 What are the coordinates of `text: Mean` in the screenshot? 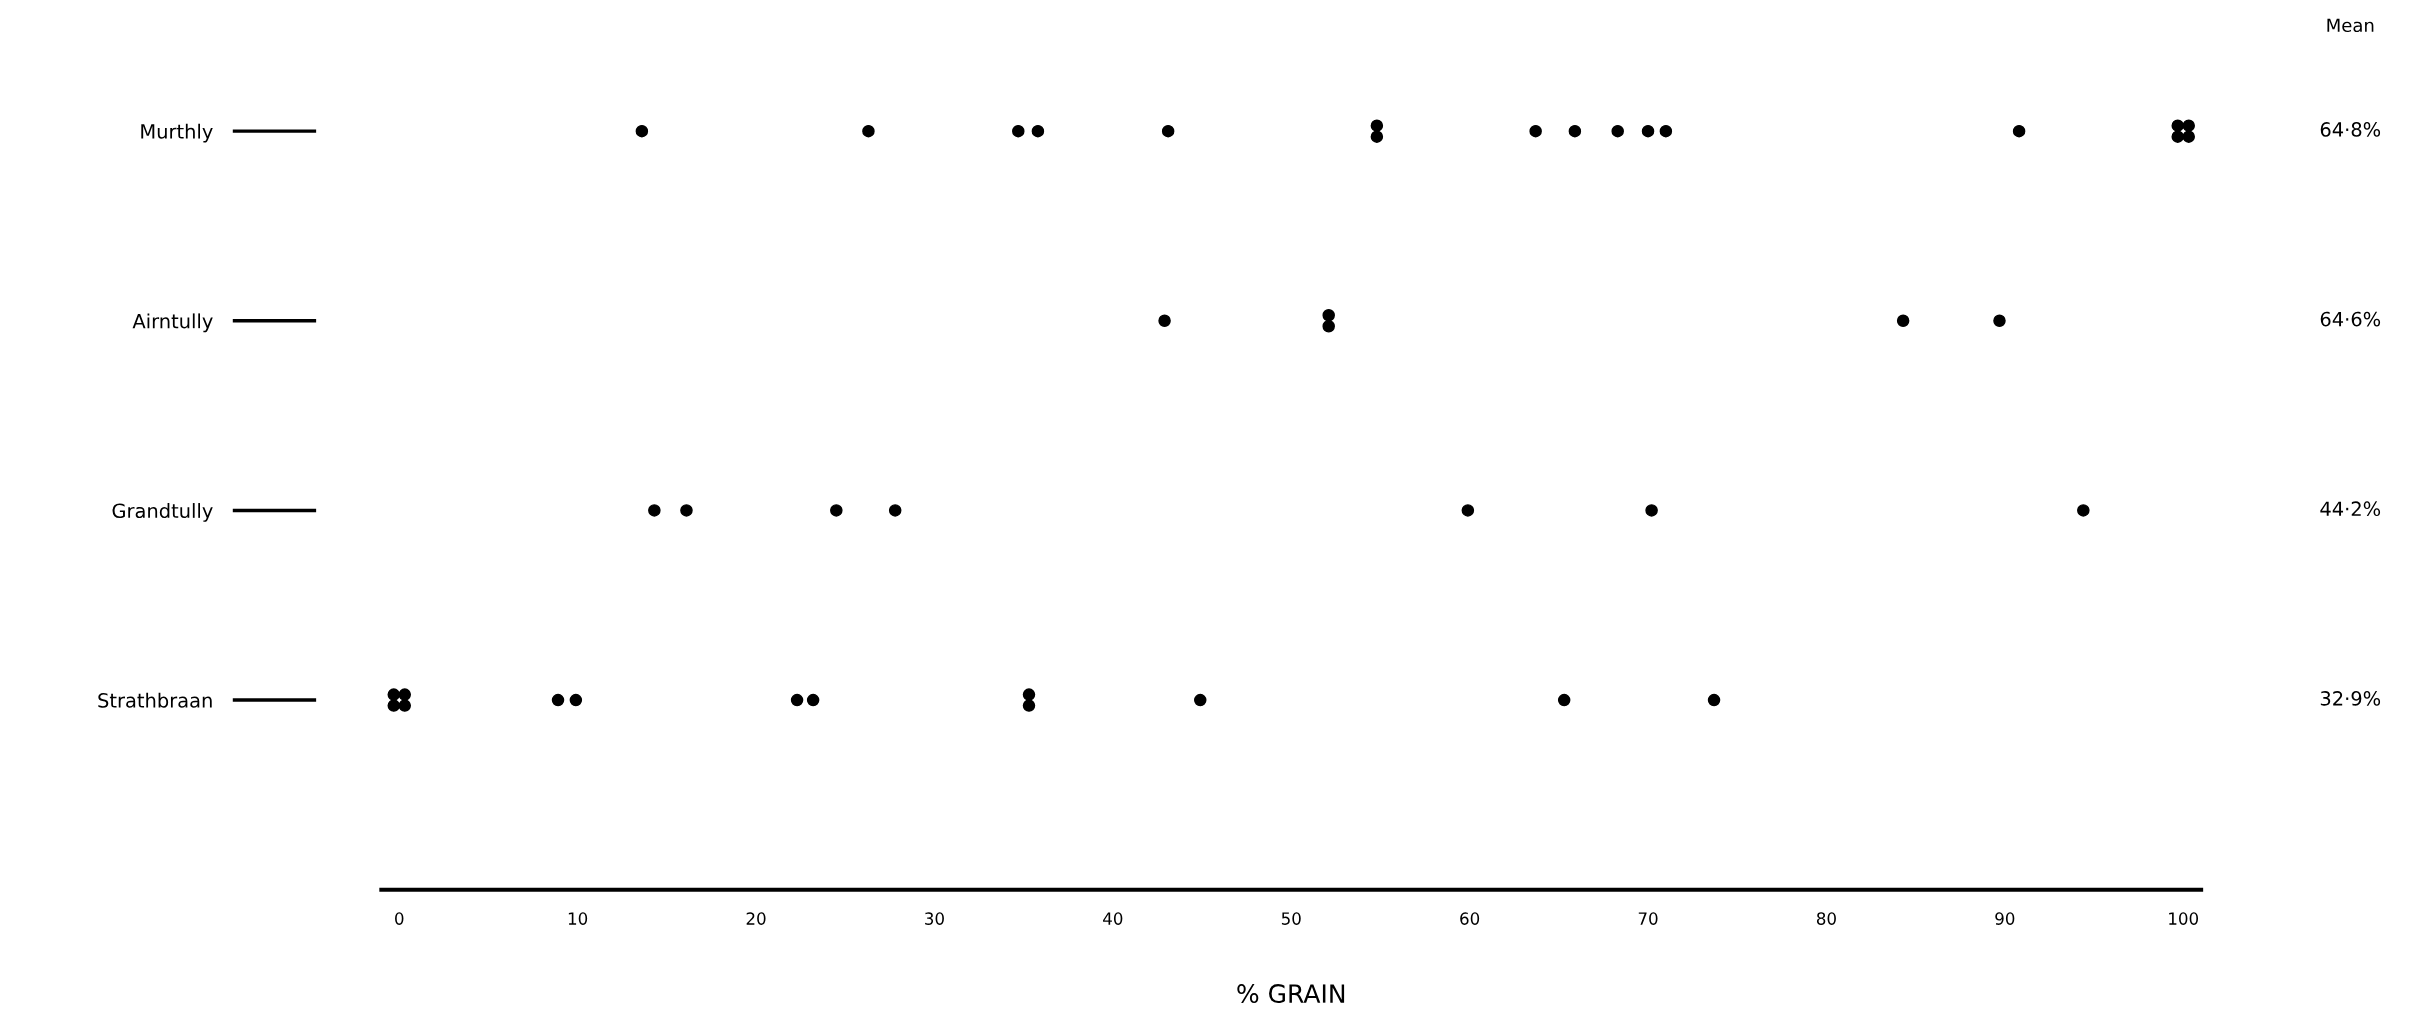 It's located at (2350, 25).